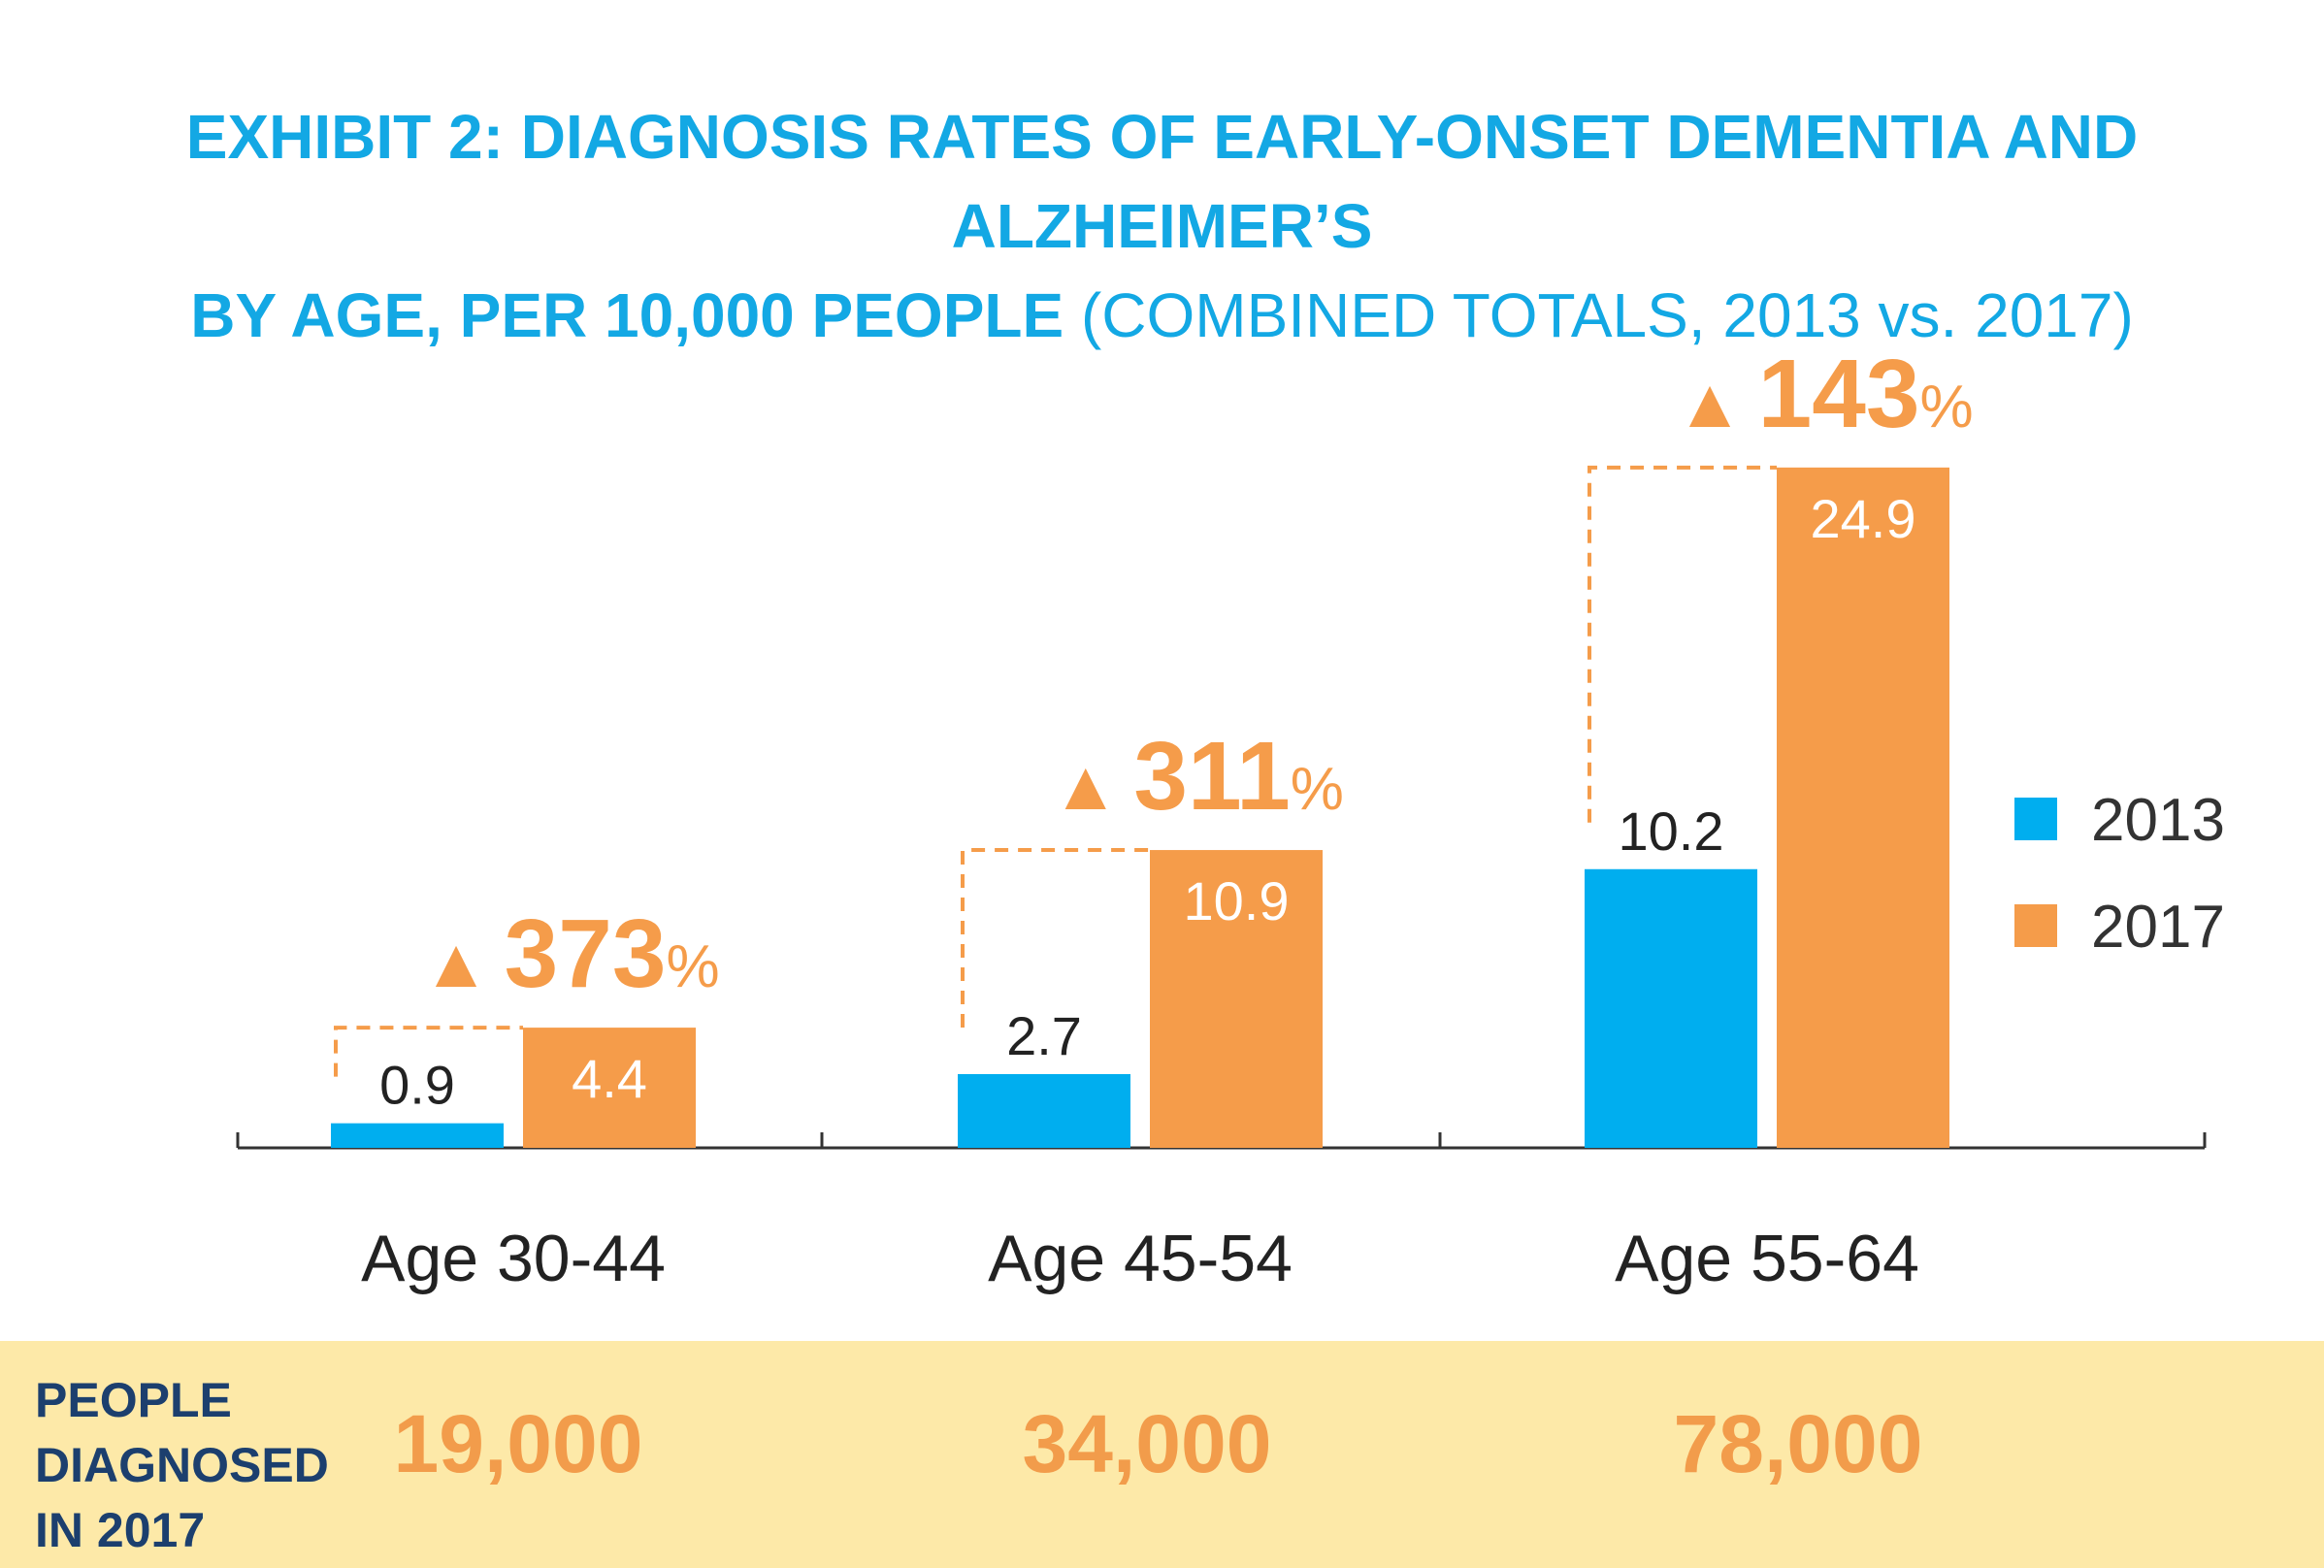 This screenshot has height=1568, width=2324. I want to click on legend-label-2017: 2017, so click(2158, 927).